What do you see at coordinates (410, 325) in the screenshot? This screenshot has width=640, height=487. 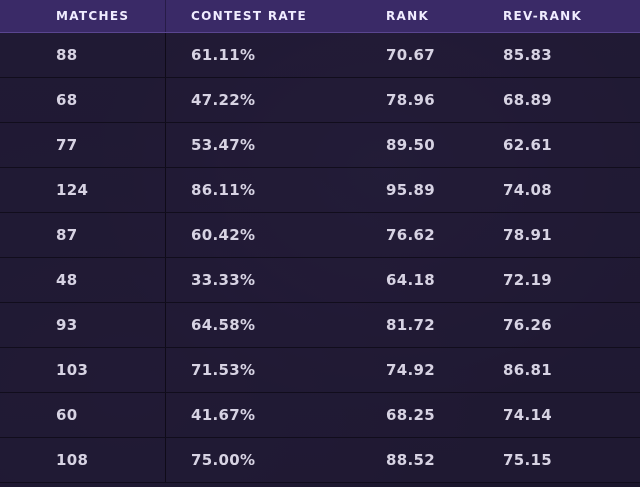 I see `cell-rank: 81.72` at bounding box center [410, 325].